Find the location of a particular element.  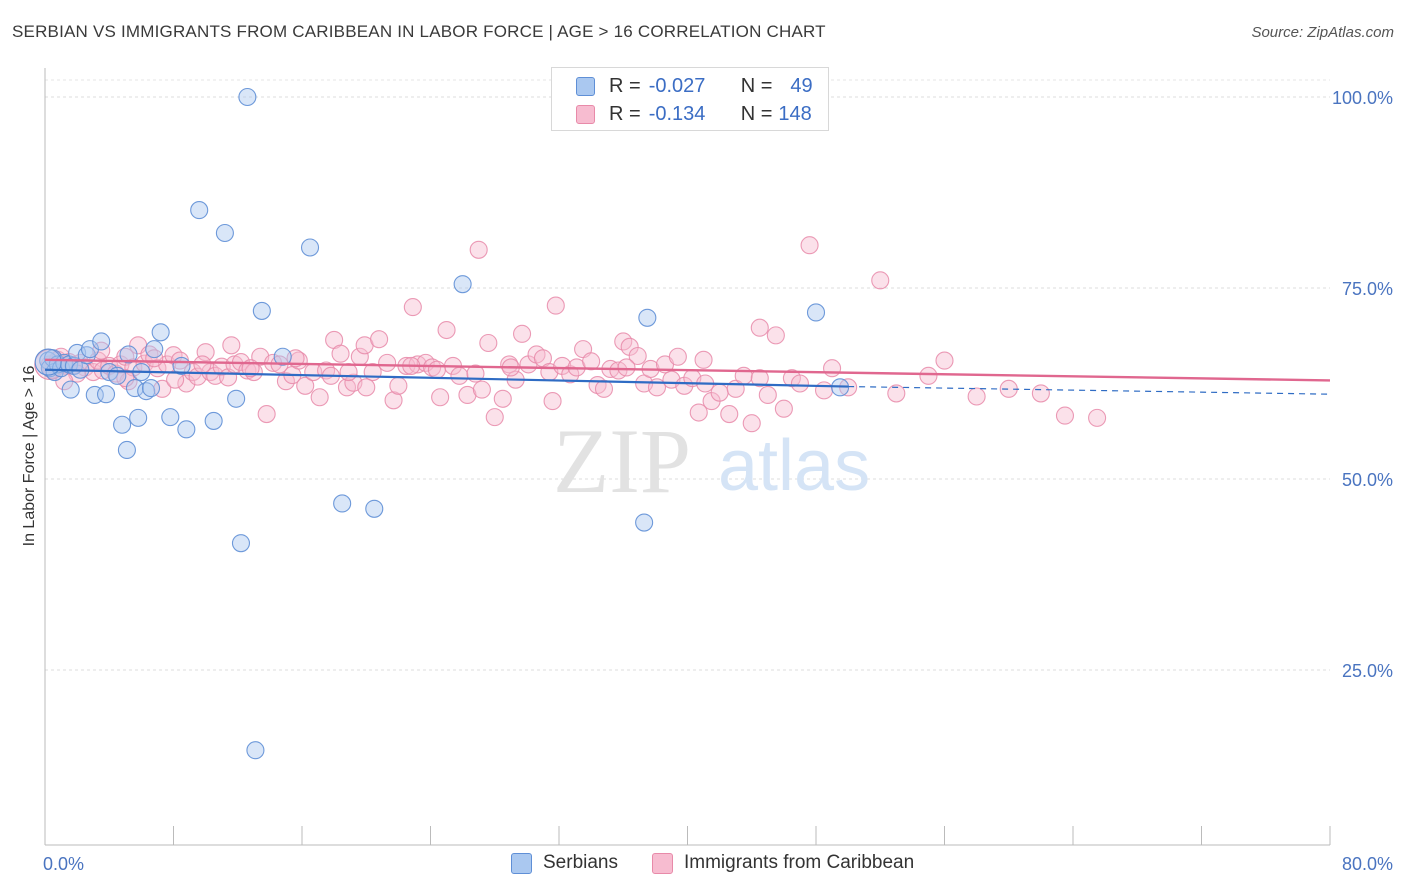

y-tick-label: 75.0% is located at coordinates (1367, 289).